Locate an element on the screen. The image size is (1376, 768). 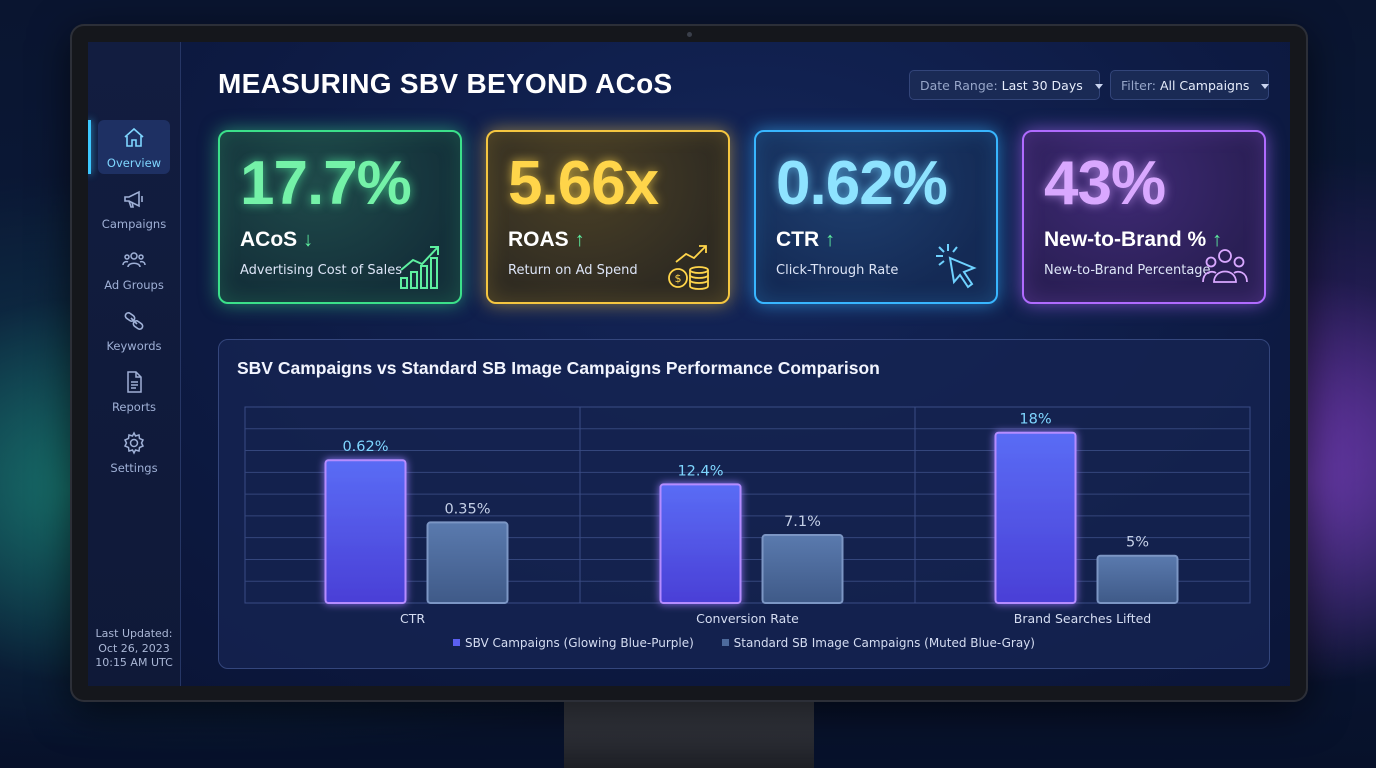
home-icon is located at coordinates (134, 137).